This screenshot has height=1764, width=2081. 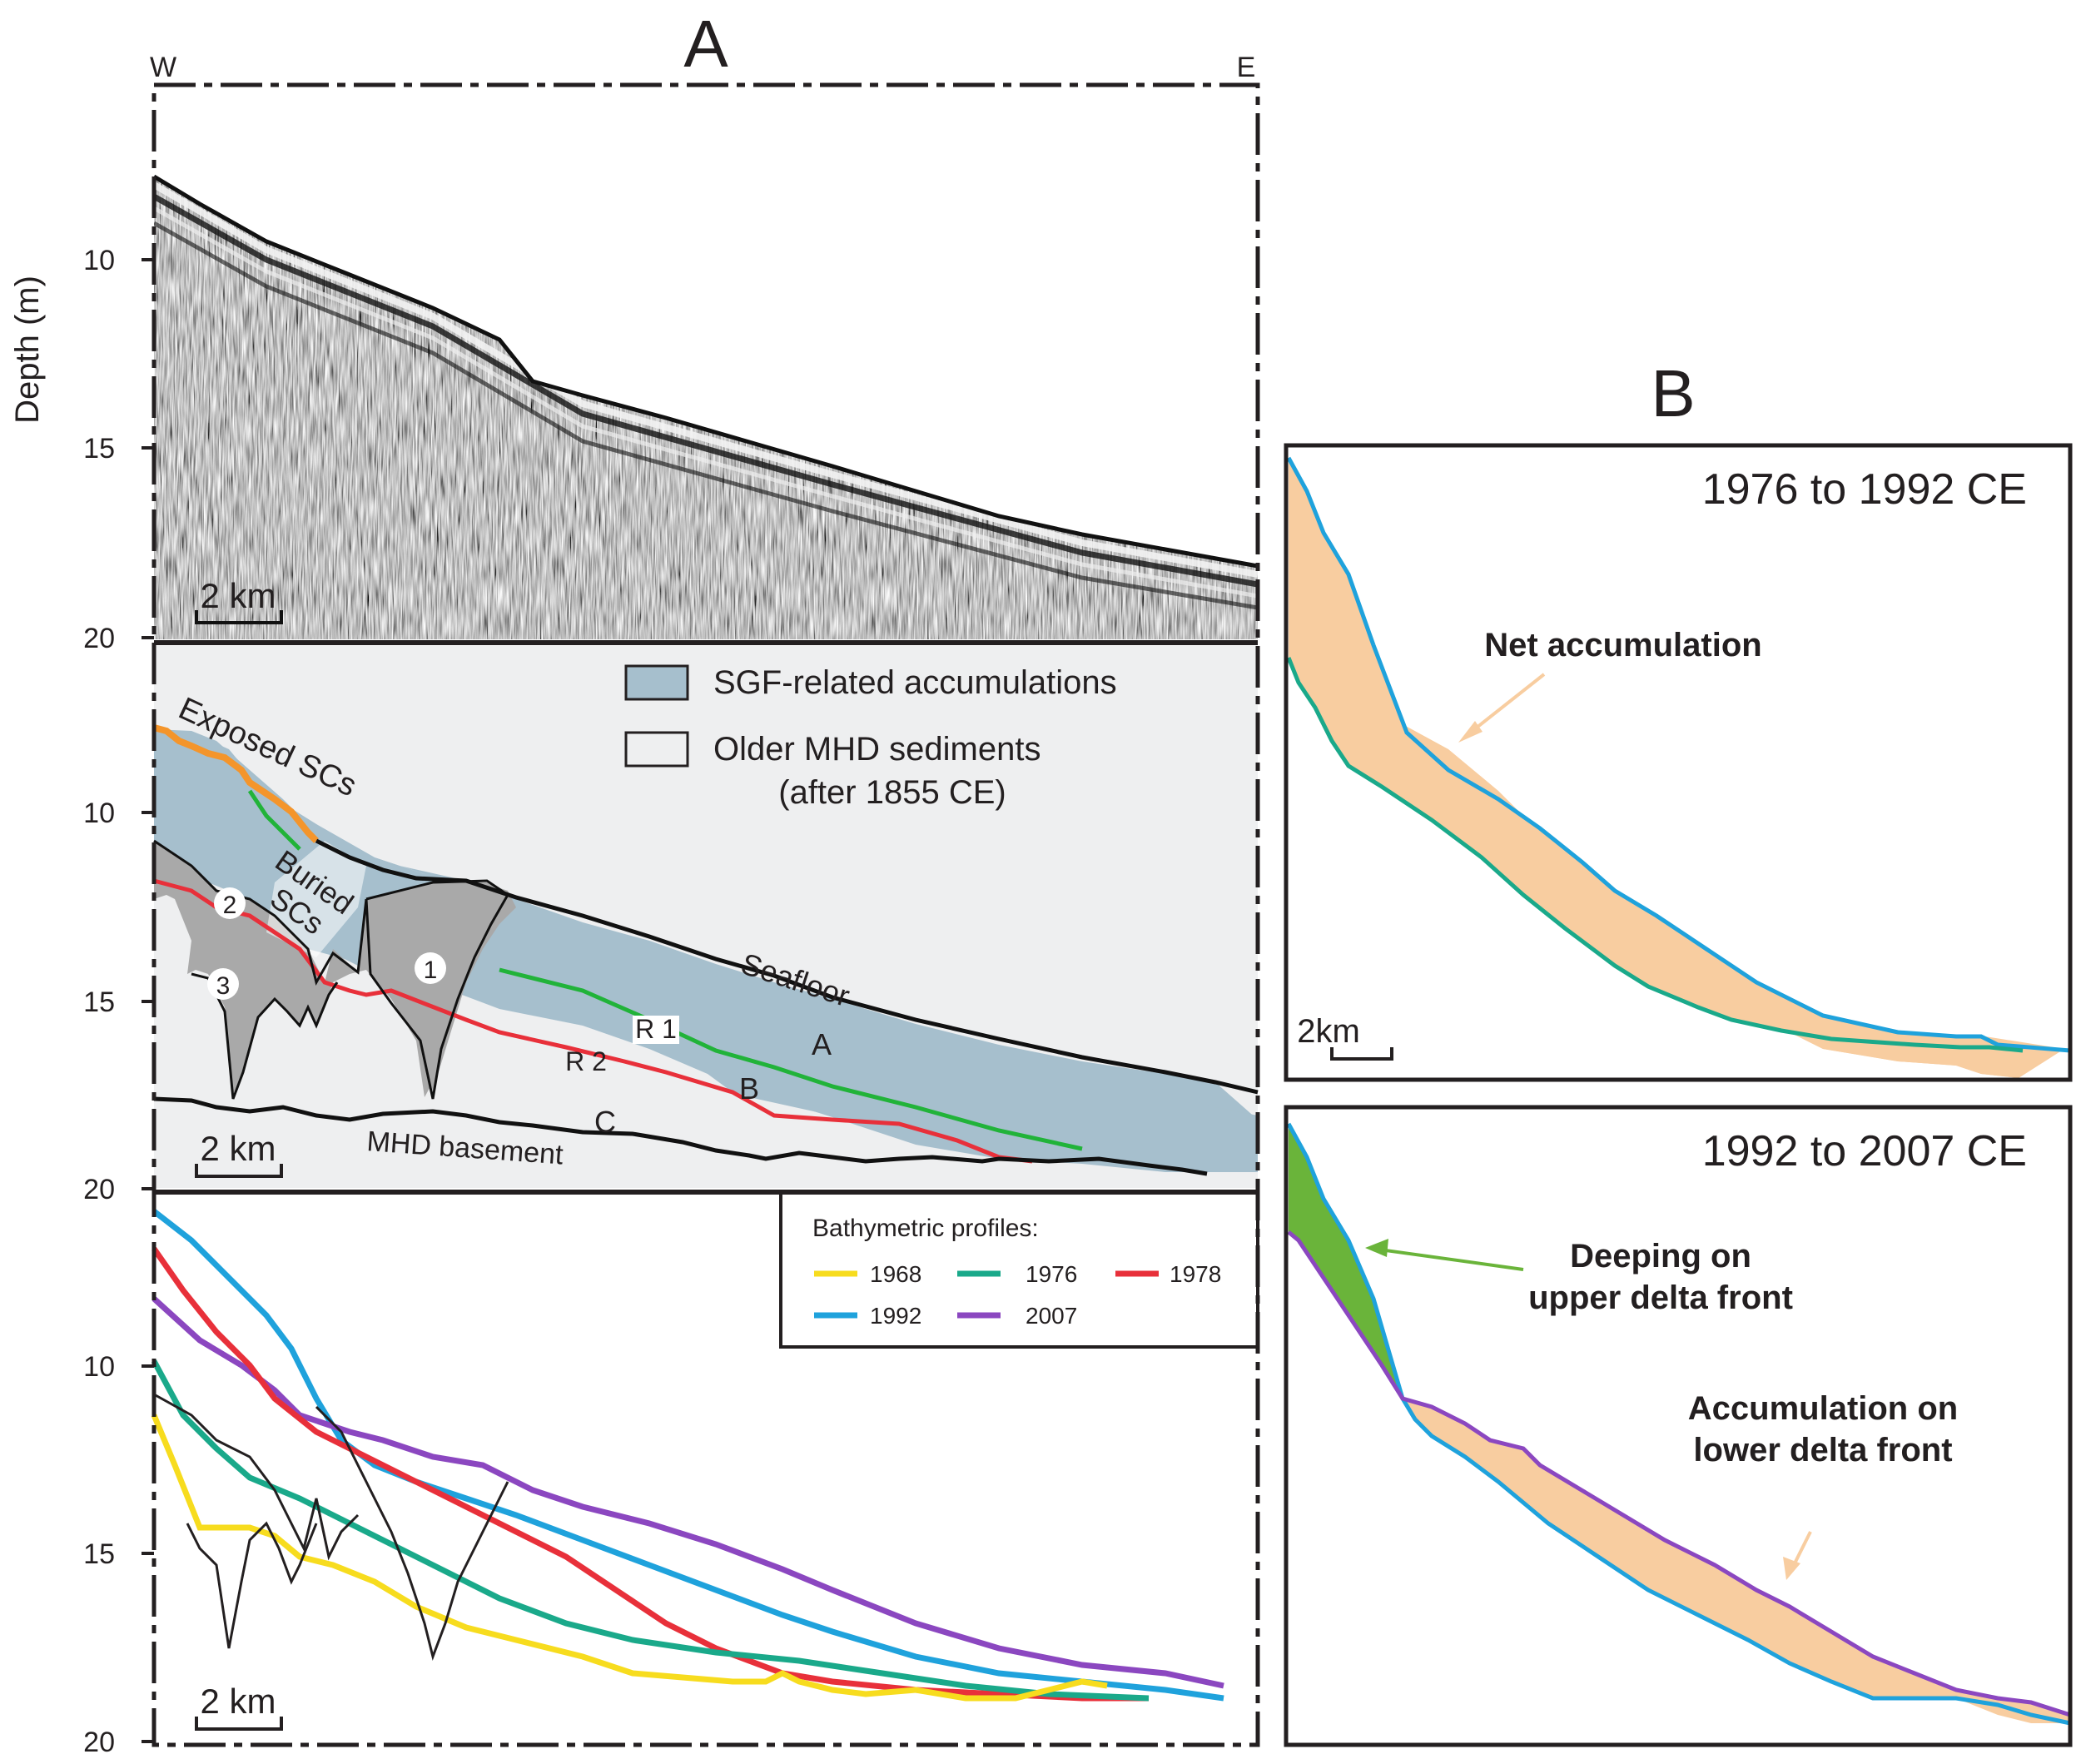 I want to click on canyon-number: 3, so click(x=223, y=986).